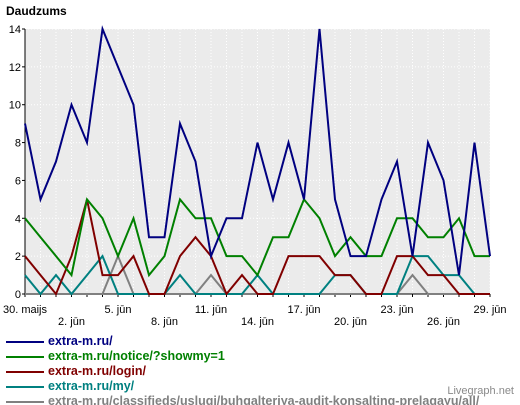  I want to click on y-tick-label: 12, so click(15, 68).